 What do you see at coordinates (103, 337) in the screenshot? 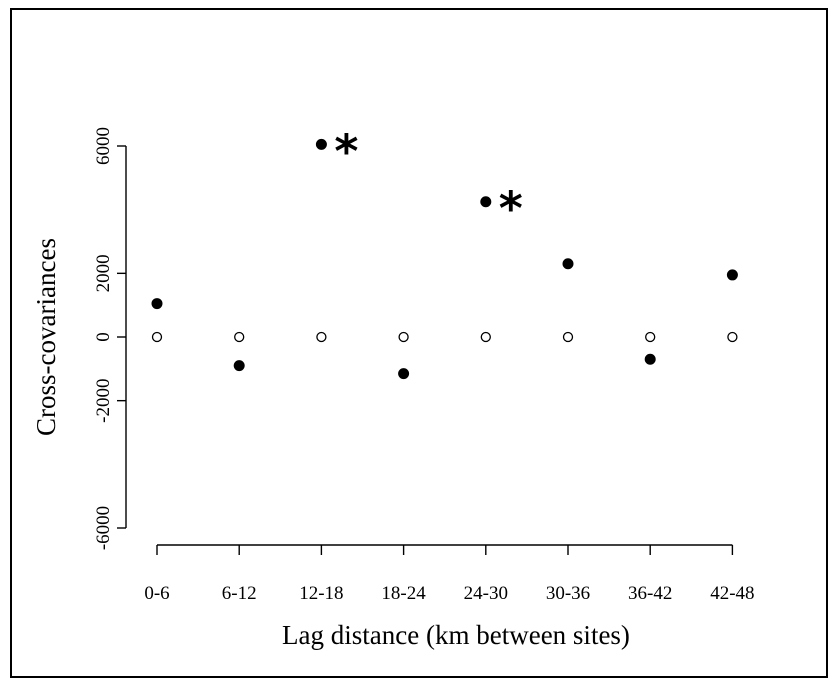
I see `y-tick-label: 0` at bounding box center [103, 337].